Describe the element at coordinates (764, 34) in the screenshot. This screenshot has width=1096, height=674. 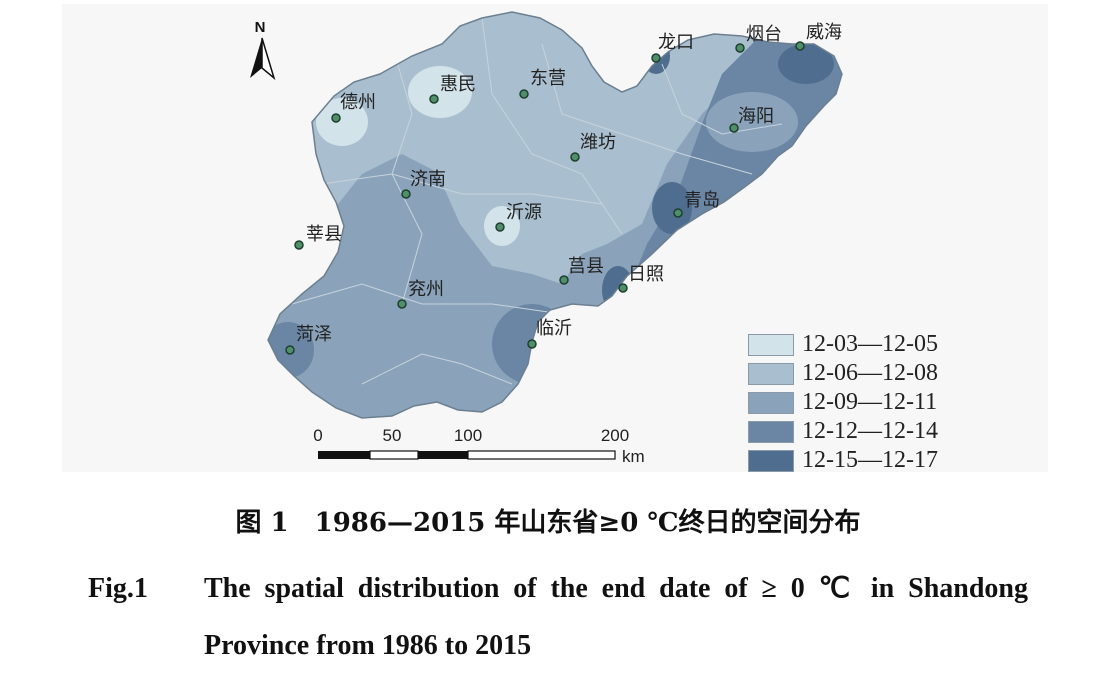
I see `city-label: 烟台` at that location.